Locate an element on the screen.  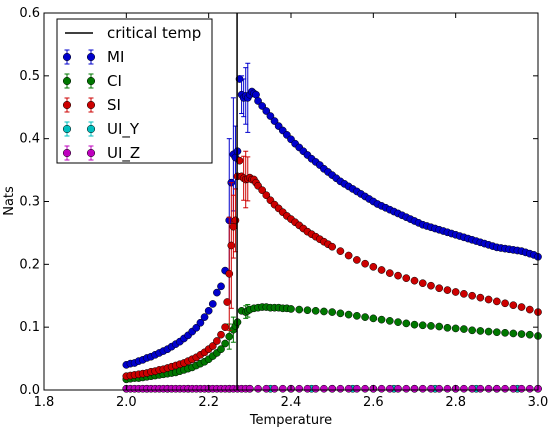
x-tick-label: 2.8 is located at coordinates (455, 402).